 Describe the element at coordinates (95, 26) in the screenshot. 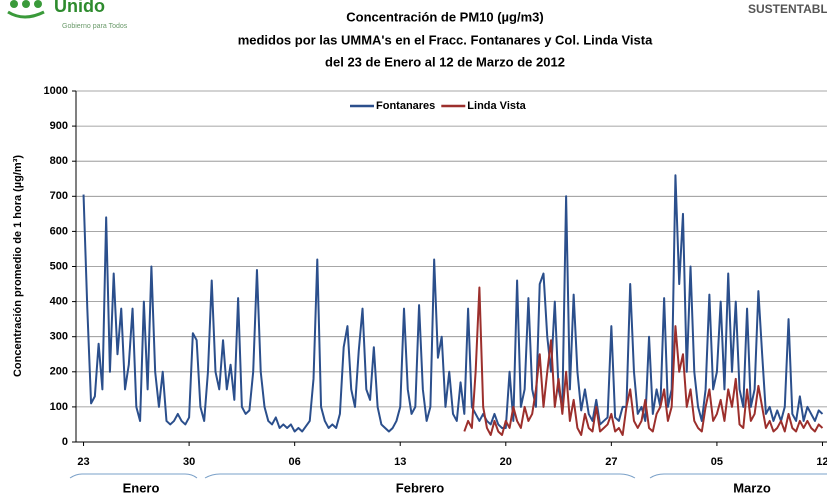

I see `slogan: Gobierno para Todos` at that location.